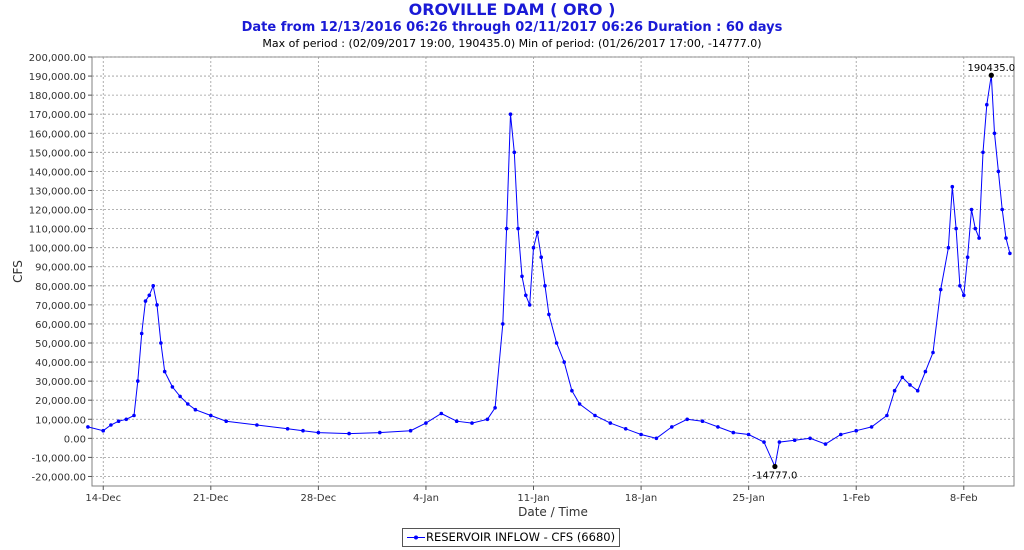  Describe the element at coordinates (211, 498) in the screenshot. I see `x-tick-label: 21-Dec` at that location.